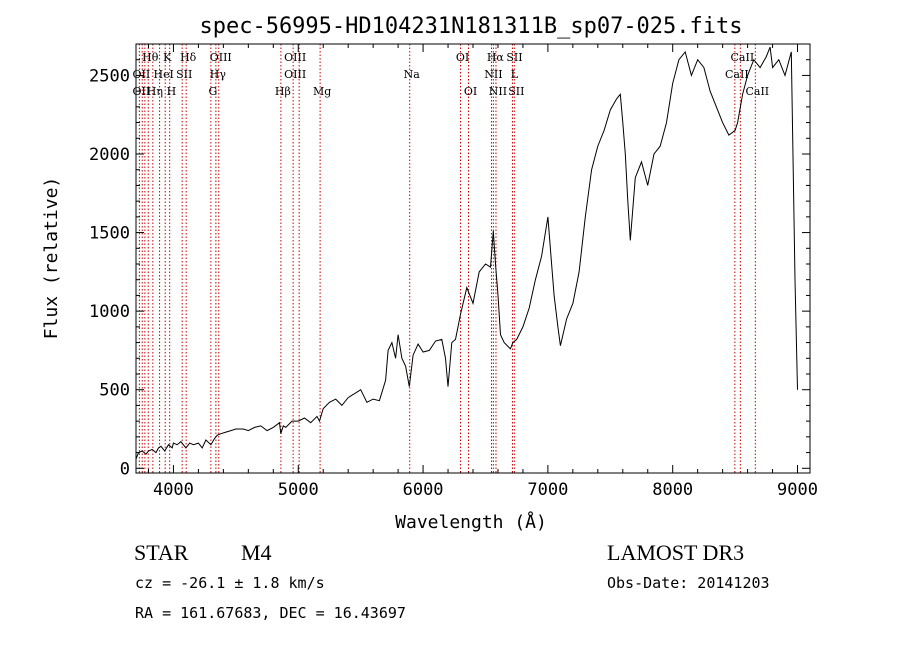  What do you see at coordinates (161, 552) in the screenshot?
I see `object-class: STAR` at bounding box center [161, 552].